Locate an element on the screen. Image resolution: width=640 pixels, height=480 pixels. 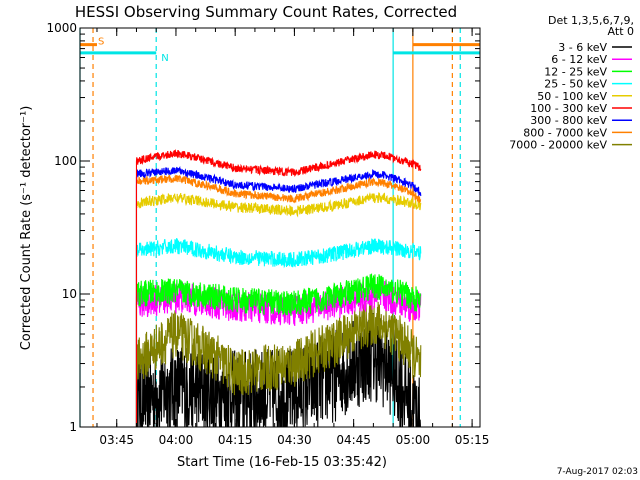
y-tick-label: 10 is located at coordinates (69, 294).